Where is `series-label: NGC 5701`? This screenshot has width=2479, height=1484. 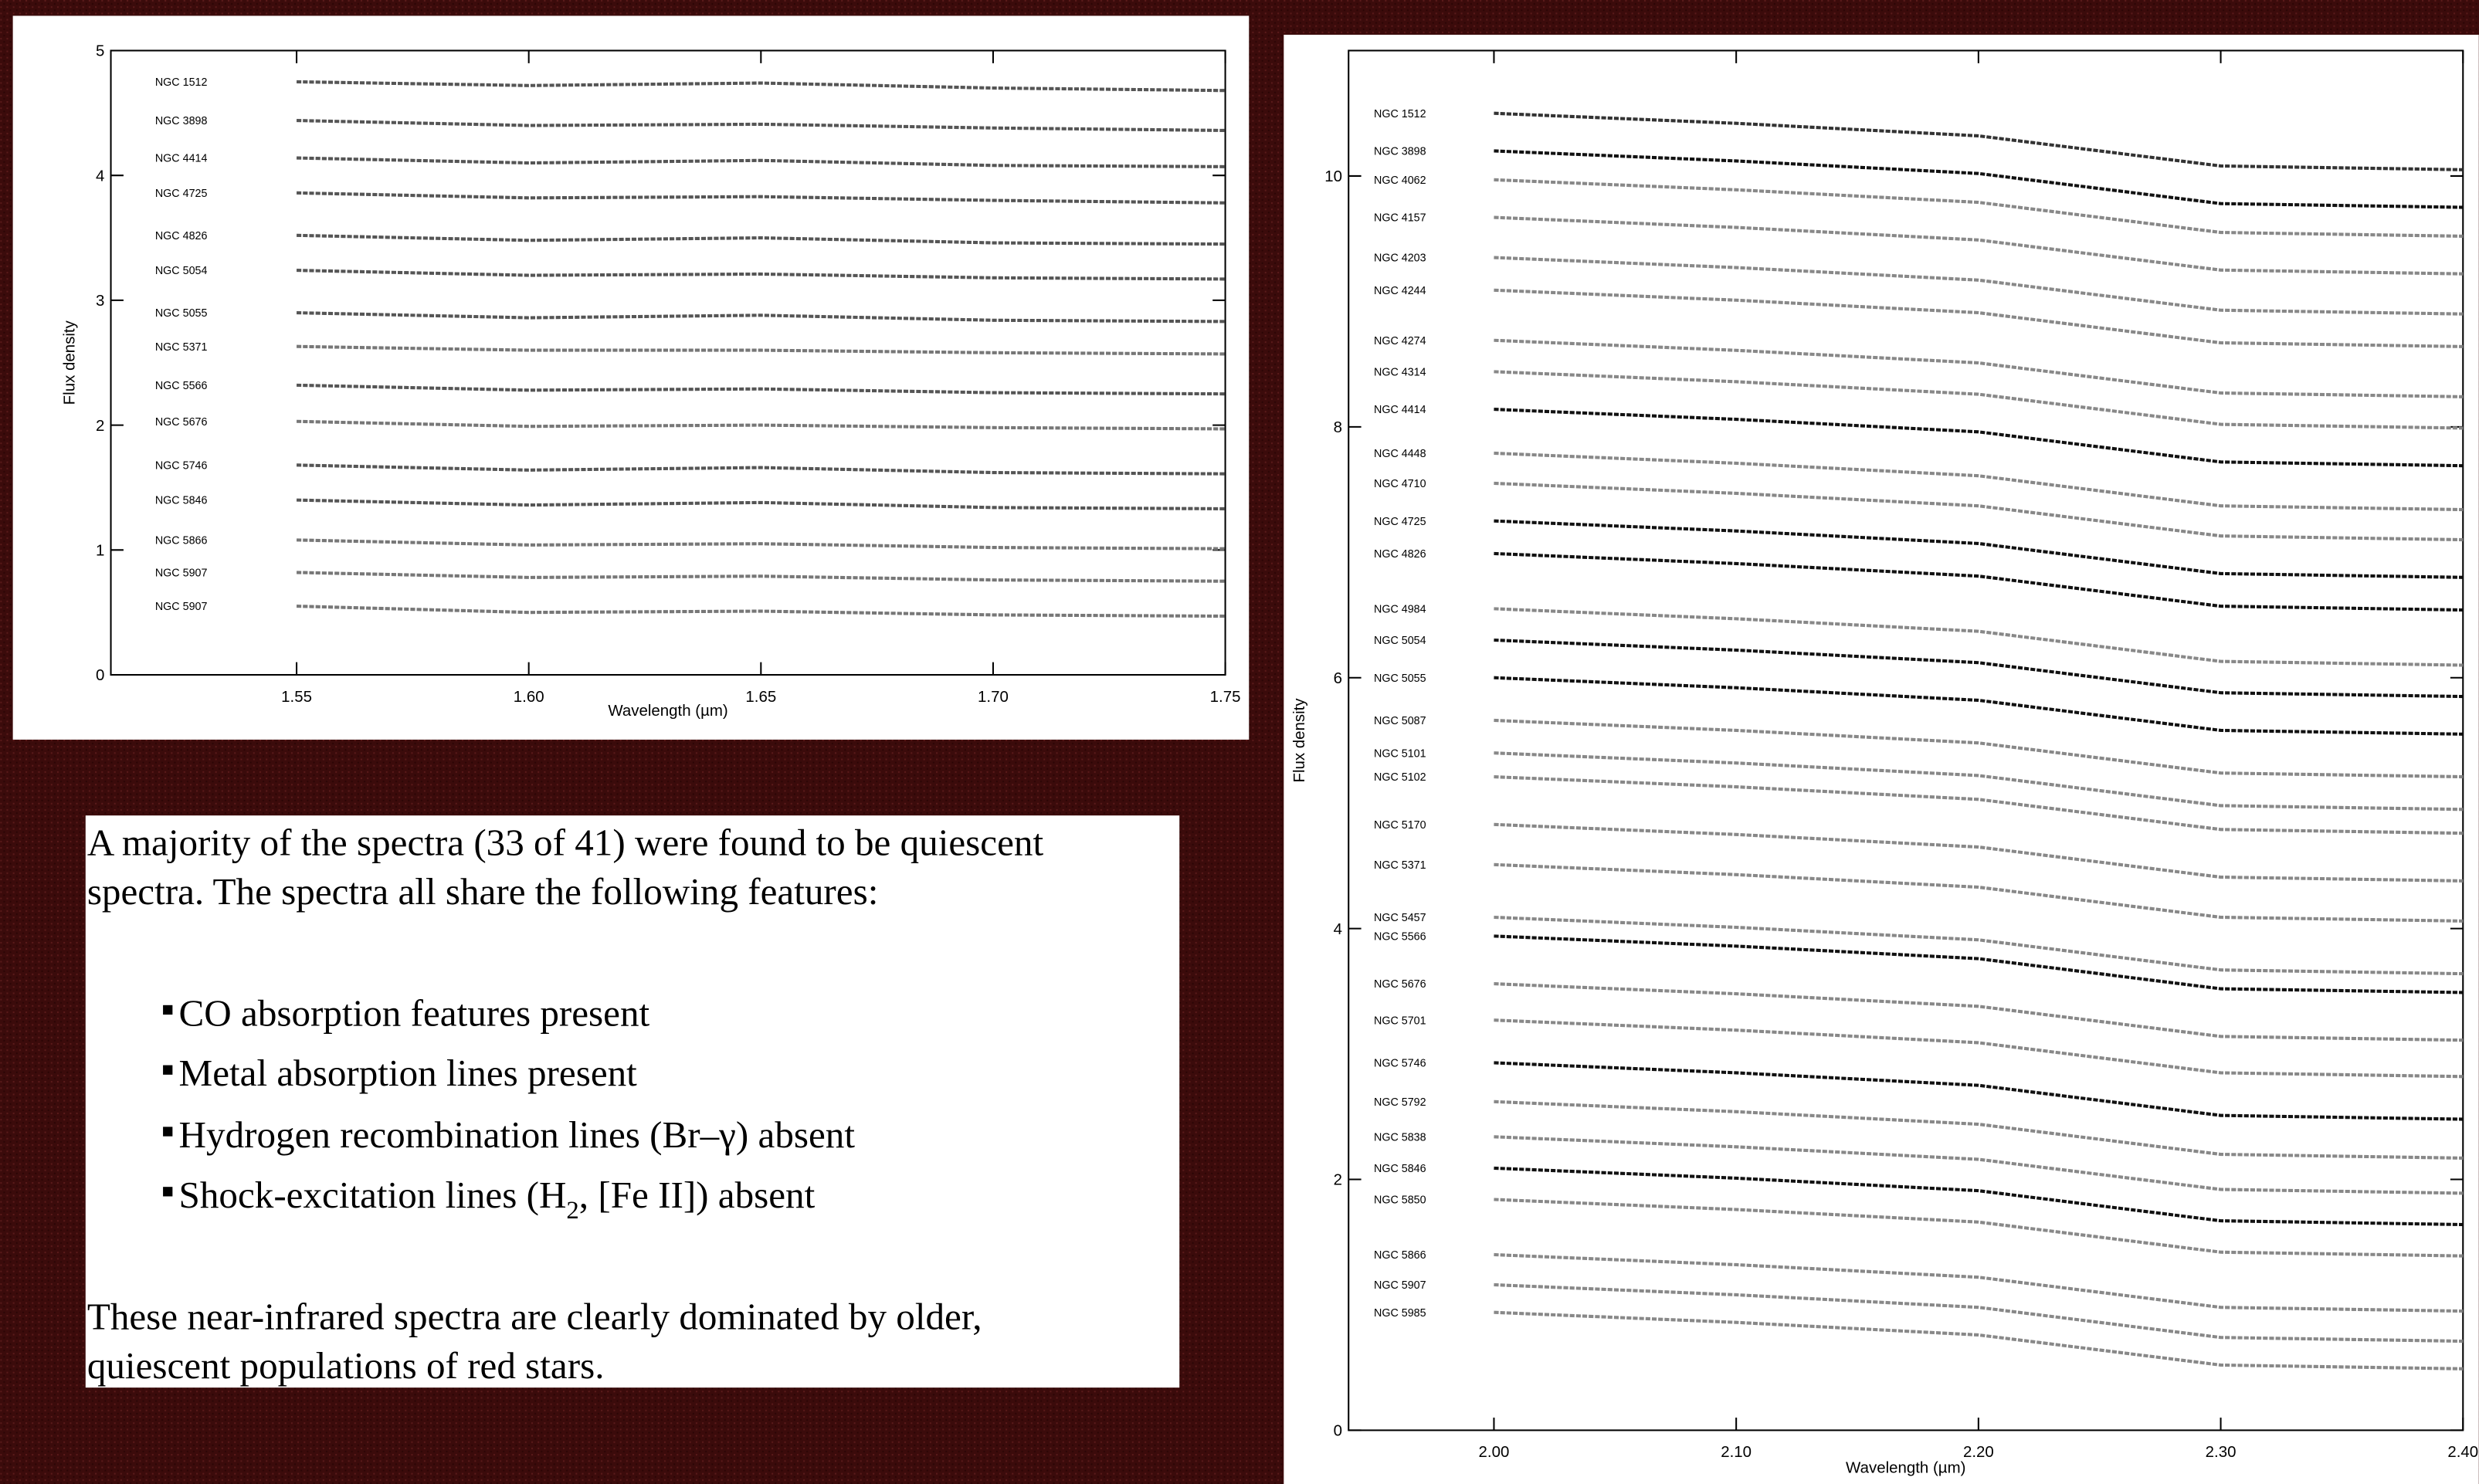 series-label: NGC 5701 is located at coordinates (1400, 1021).